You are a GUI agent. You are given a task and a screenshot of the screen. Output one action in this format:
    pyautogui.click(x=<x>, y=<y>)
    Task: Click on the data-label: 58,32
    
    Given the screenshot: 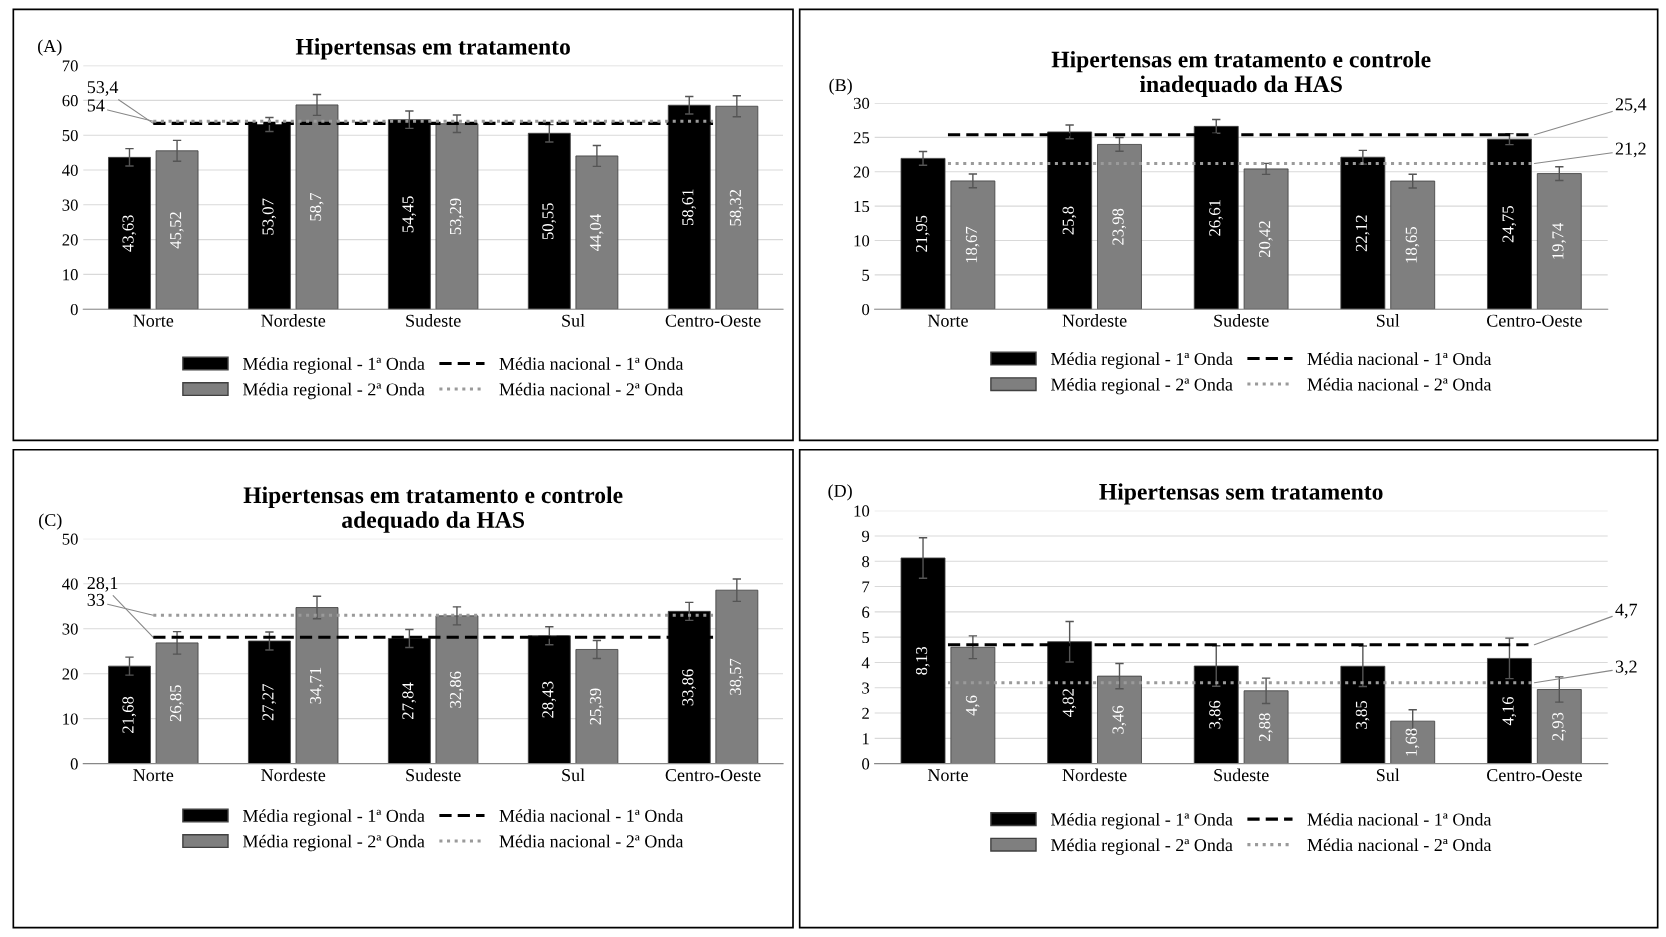 What is the action you would take?
    pyautogui.click(x=736, y=207)
    